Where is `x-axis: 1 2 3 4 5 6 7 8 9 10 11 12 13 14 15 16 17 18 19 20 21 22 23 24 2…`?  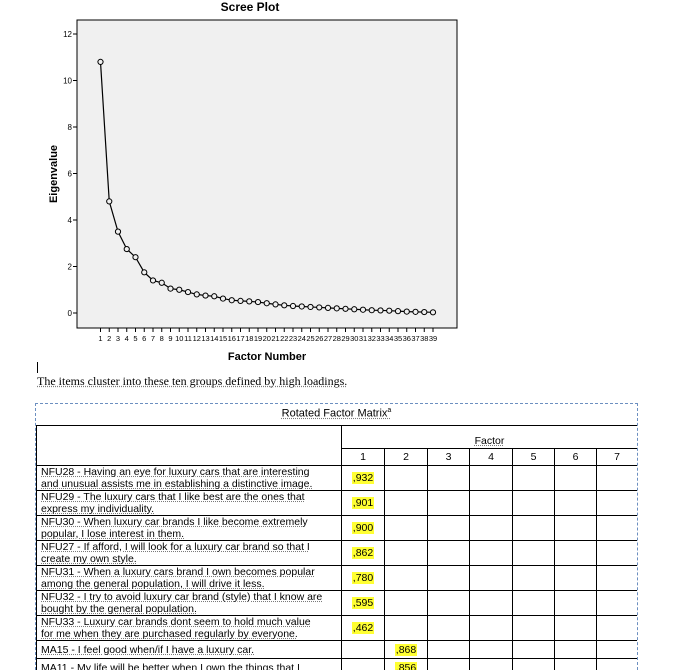
x-axis: 1 2 3 4 5 6 7 8 9 10 11 12 13 14 15 16 17 18 19 20 21 22 23 24 2… is located at coordinates (267, 335).